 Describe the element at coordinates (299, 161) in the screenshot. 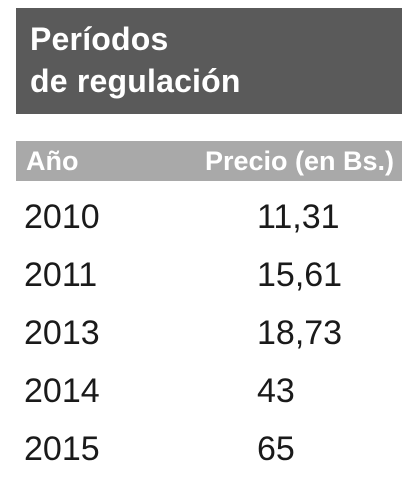

I see `header-price: Precio (en Bs.)` at that location.